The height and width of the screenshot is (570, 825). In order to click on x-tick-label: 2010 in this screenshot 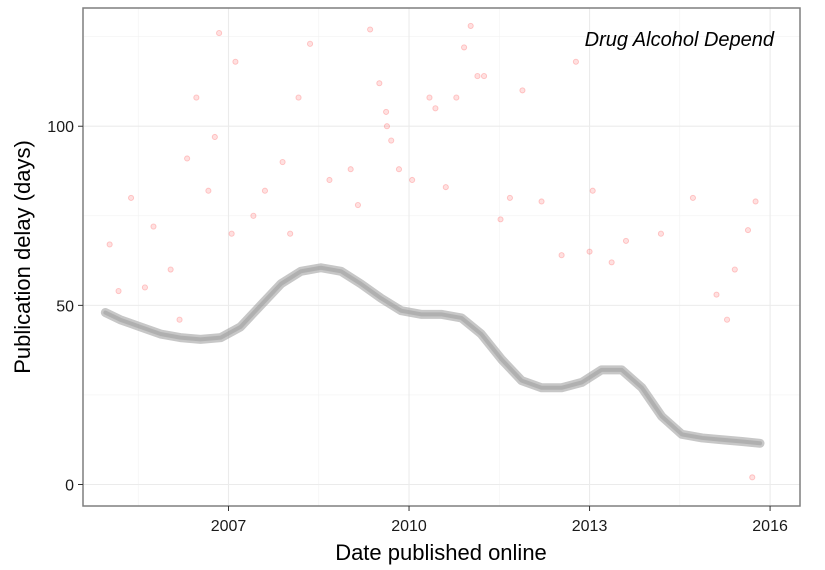, I will do `click(409, 526)`.